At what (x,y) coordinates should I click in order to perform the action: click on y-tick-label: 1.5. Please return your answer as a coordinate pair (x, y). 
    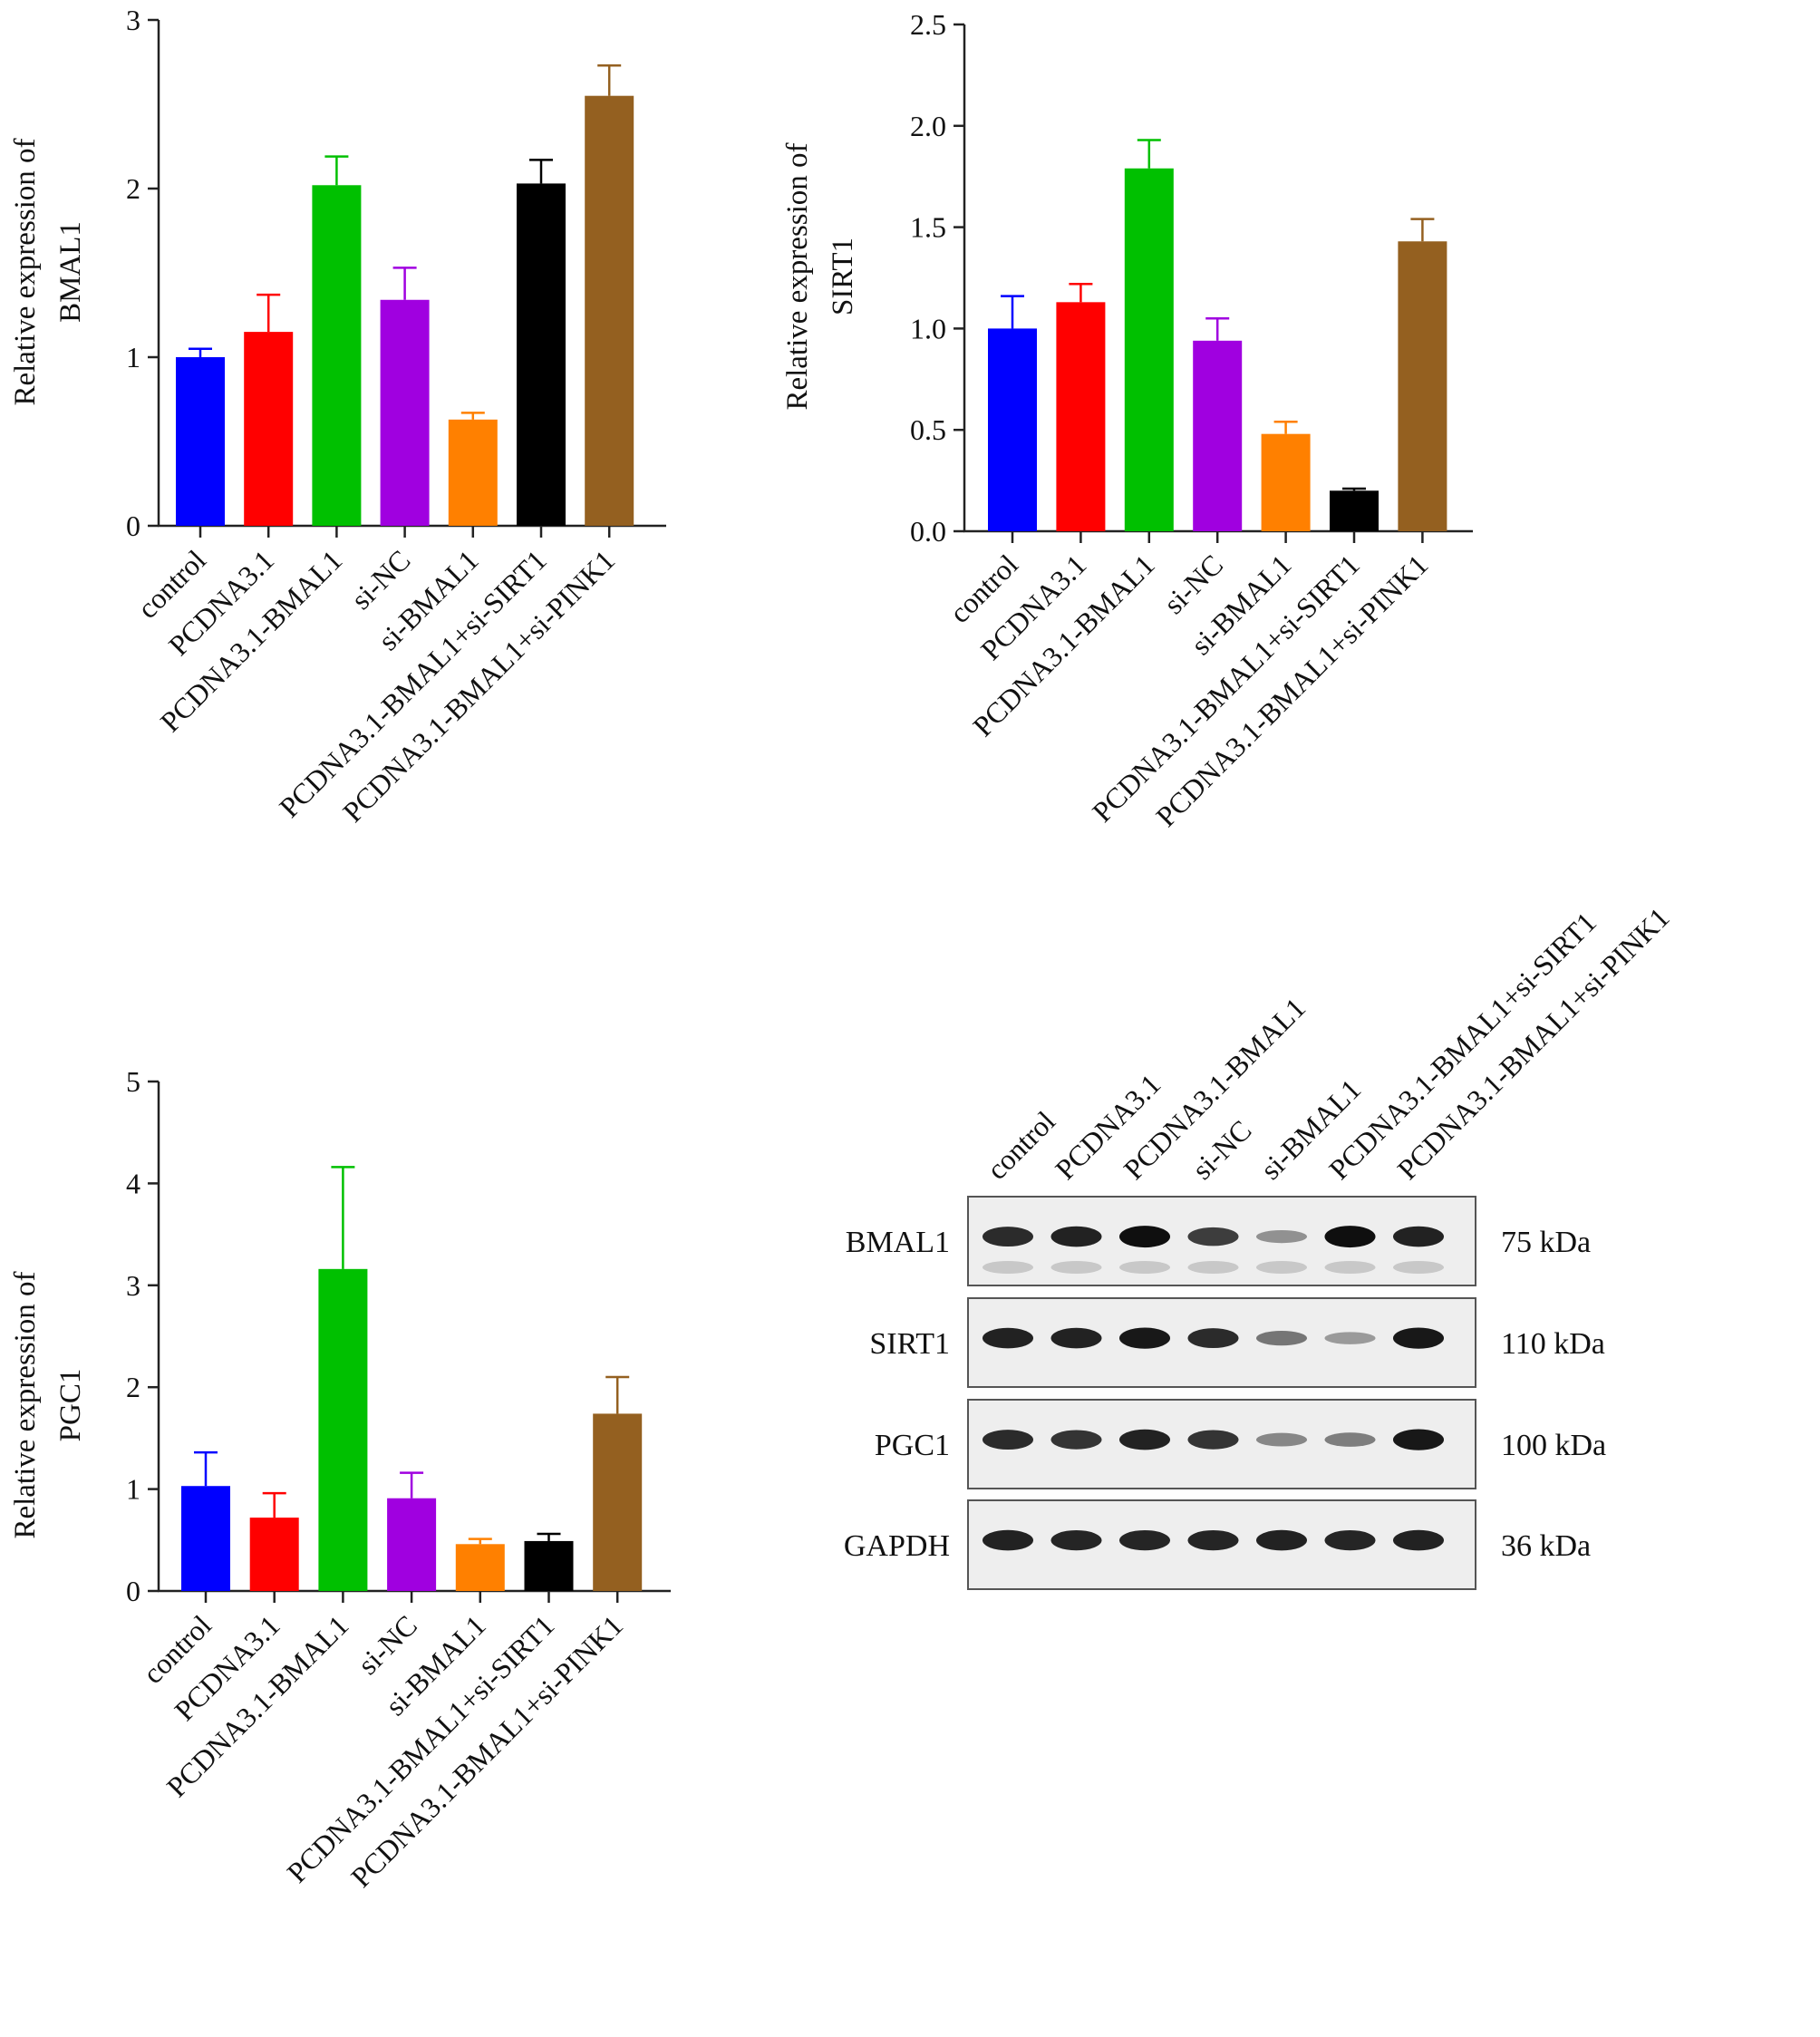
    Looking at the image, I should click on (928, 227).